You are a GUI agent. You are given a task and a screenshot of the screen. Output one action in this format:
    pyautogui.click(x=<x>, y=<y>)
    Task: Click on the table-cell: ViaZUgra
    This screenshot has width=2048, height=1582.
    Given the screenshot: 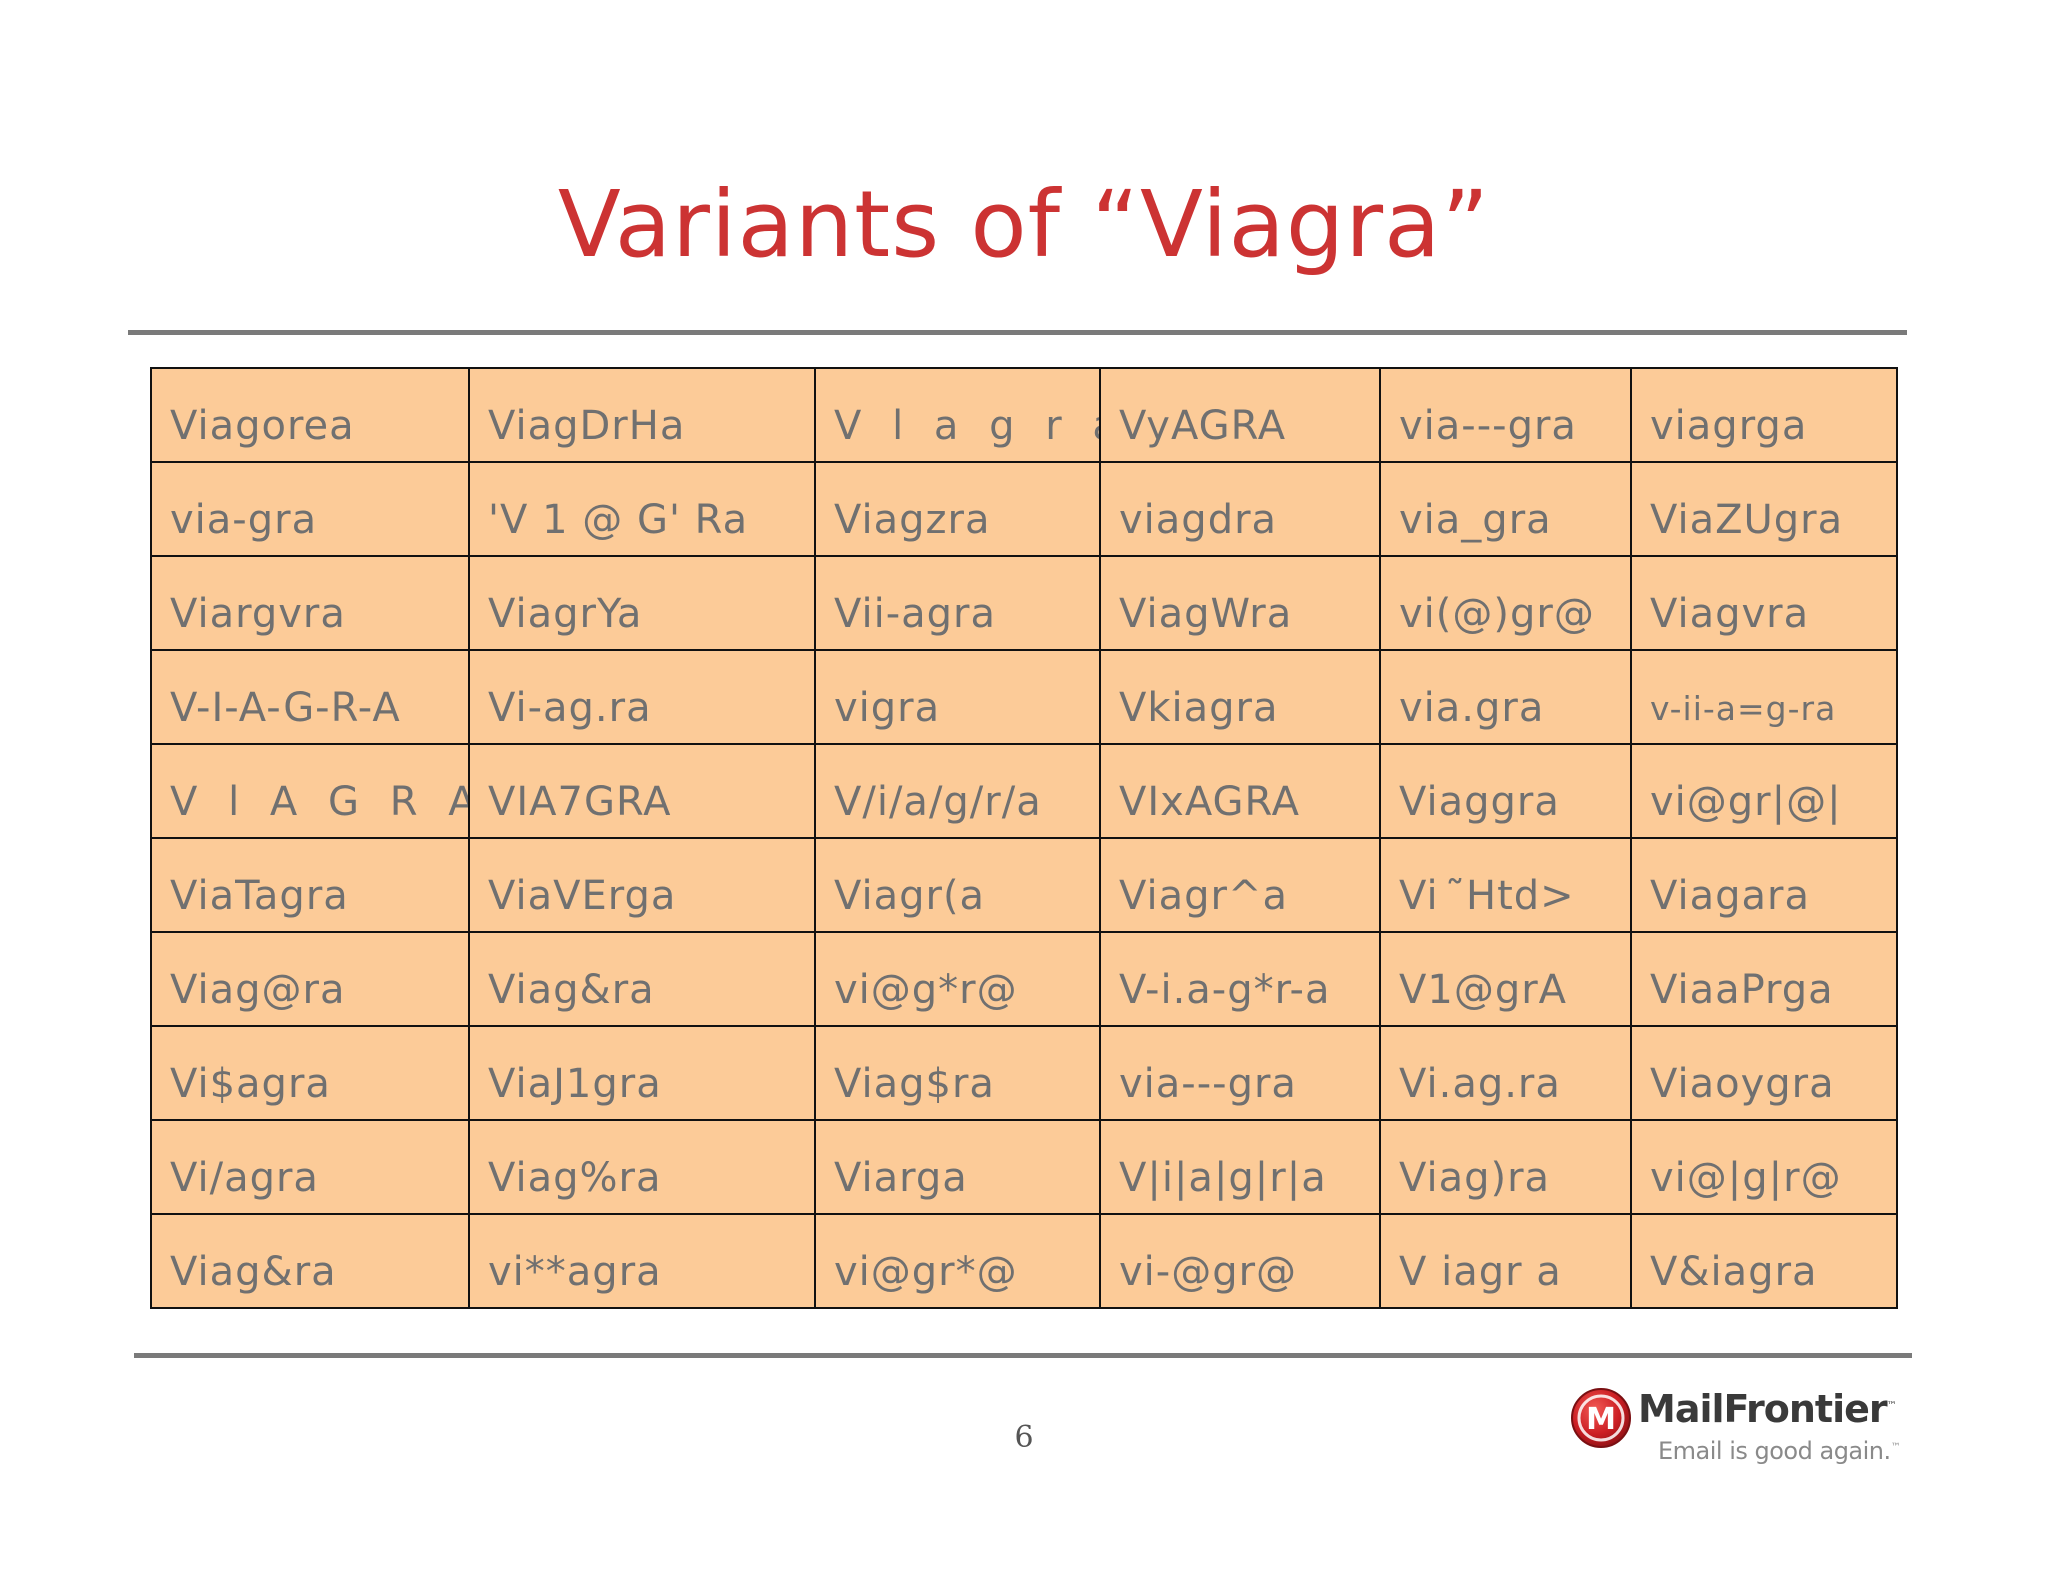 What is the action you would take?
    pyautogui.click(x=1764, y=509)
    